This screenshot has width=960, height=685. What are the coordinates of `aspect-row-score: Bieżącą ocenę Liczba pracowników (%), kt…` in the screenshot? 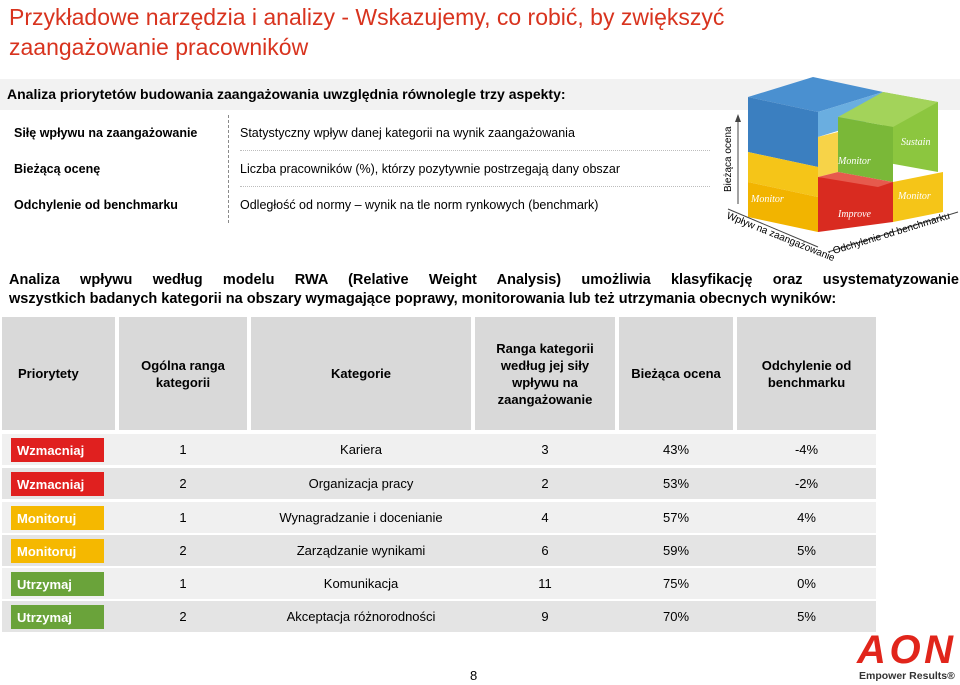 It's located at (357, 169).